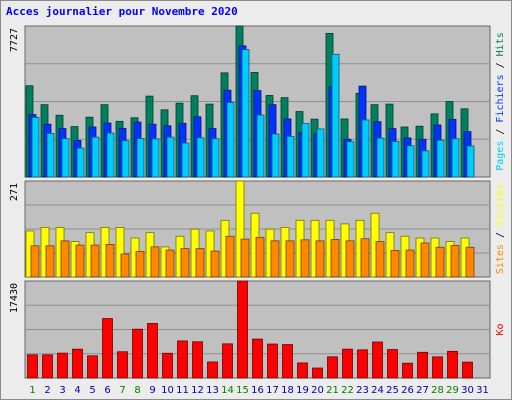 This screenshot has width=512, height=400. I want to click on day-label-19: 19, so click(302, 390).